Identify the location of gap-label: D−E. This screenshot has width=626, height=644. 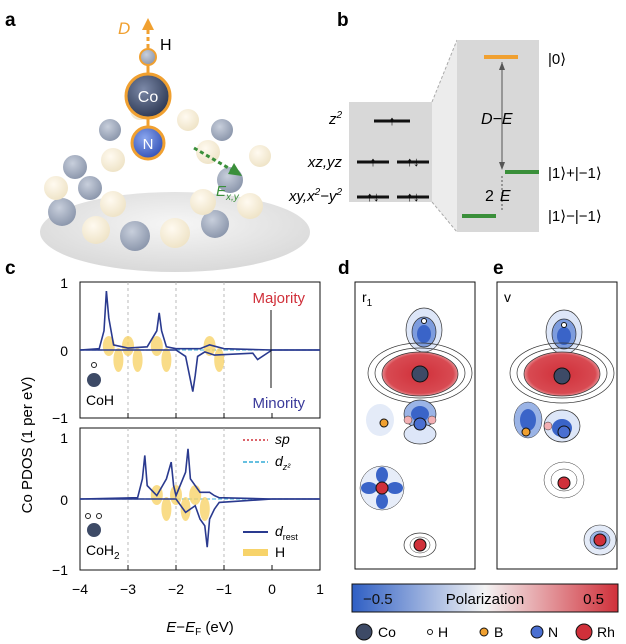
(497, 119).